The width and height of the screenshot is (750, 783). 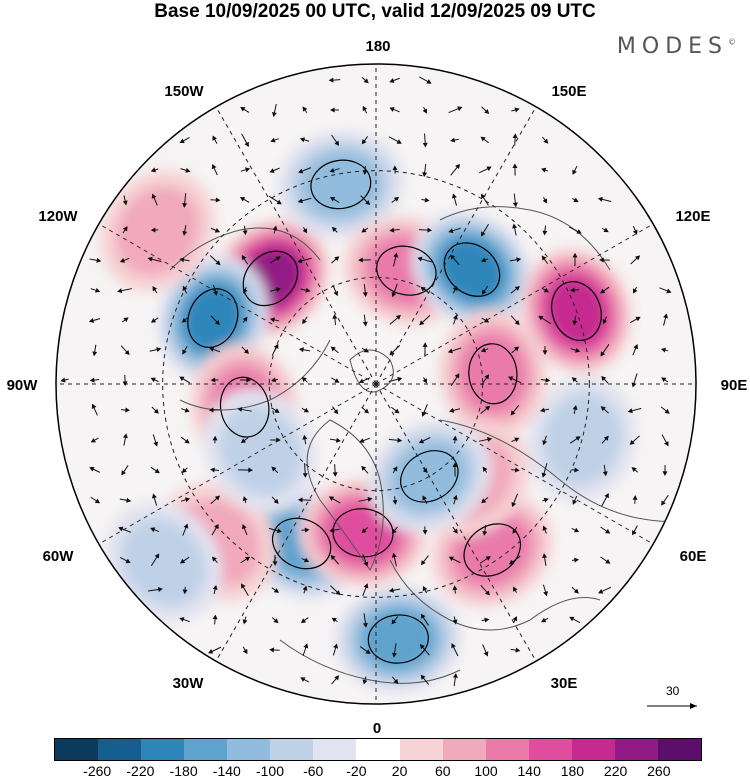 What do you see at coordinates (443, 771) in the screenshot?
I see `colorbar-tick-60: 60` at bounding box center [443, 771].